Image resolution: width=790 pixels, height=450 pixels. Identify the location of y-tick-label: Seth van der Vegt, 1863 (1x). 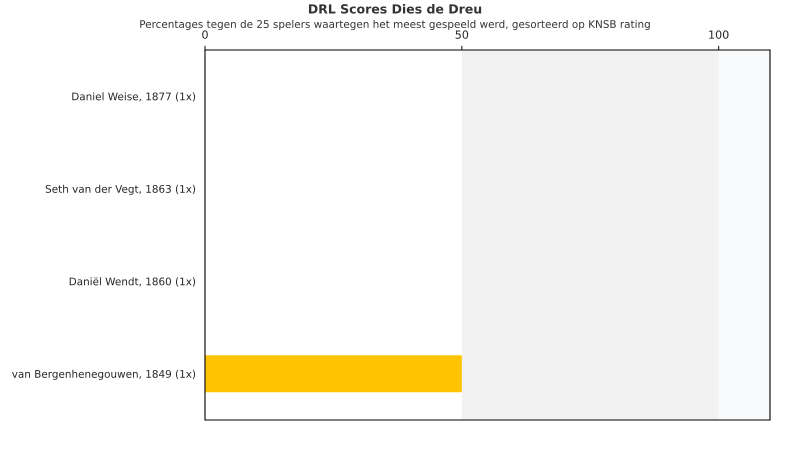
(121, 189).